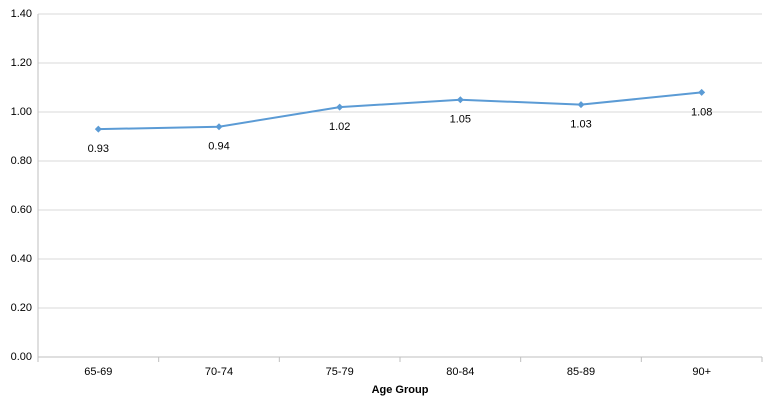 Image resolution: width=772 pixels, height=408 pixels. Describe the element at coordinates (340, 372) in the screenshot. I see `x-tick-label: 75-79` at that location.